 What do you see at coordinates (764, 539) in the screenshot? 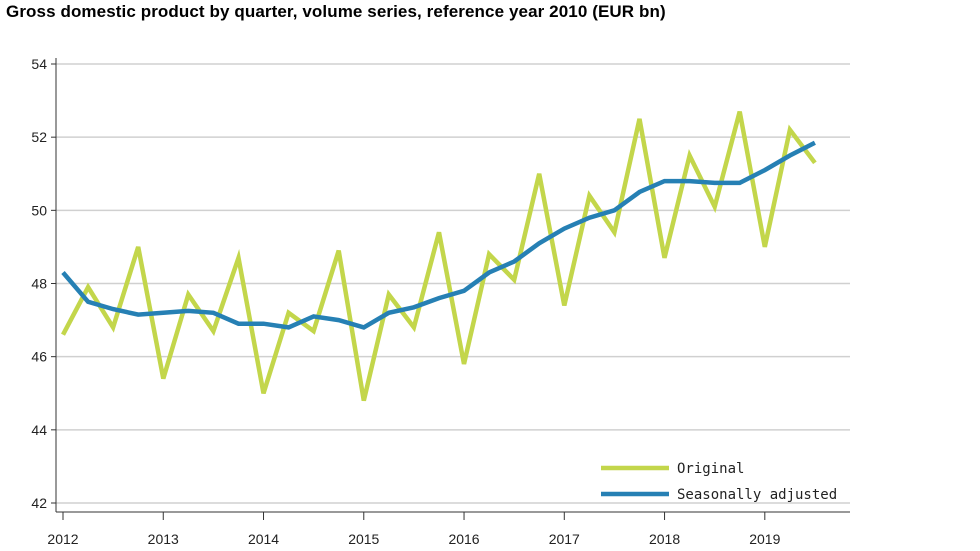
I see `x-tick-label: 2019` at bounding box center [764, 539].